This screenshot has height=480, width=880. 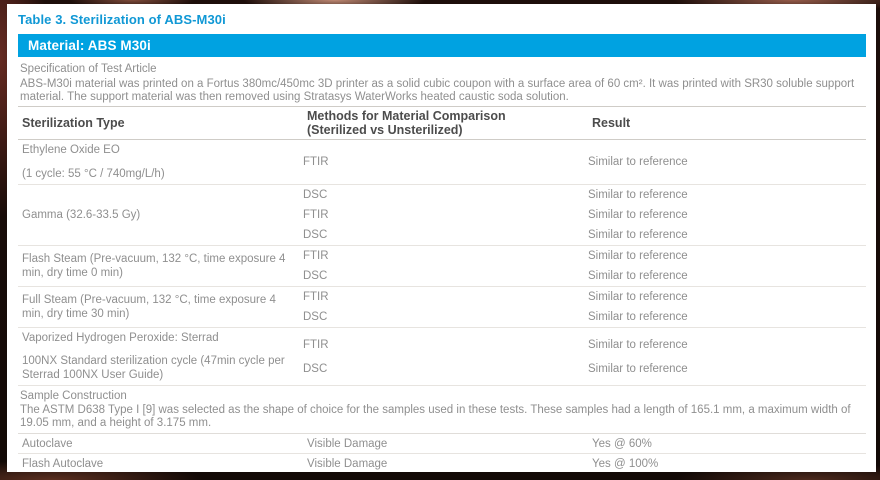 What do you see at coordinates (120, 338) in the screenshot?
I see `sterilization-type-text: Vaporized Hydrogen Peroxide: Sterrad` at bounding box center [120, 338].